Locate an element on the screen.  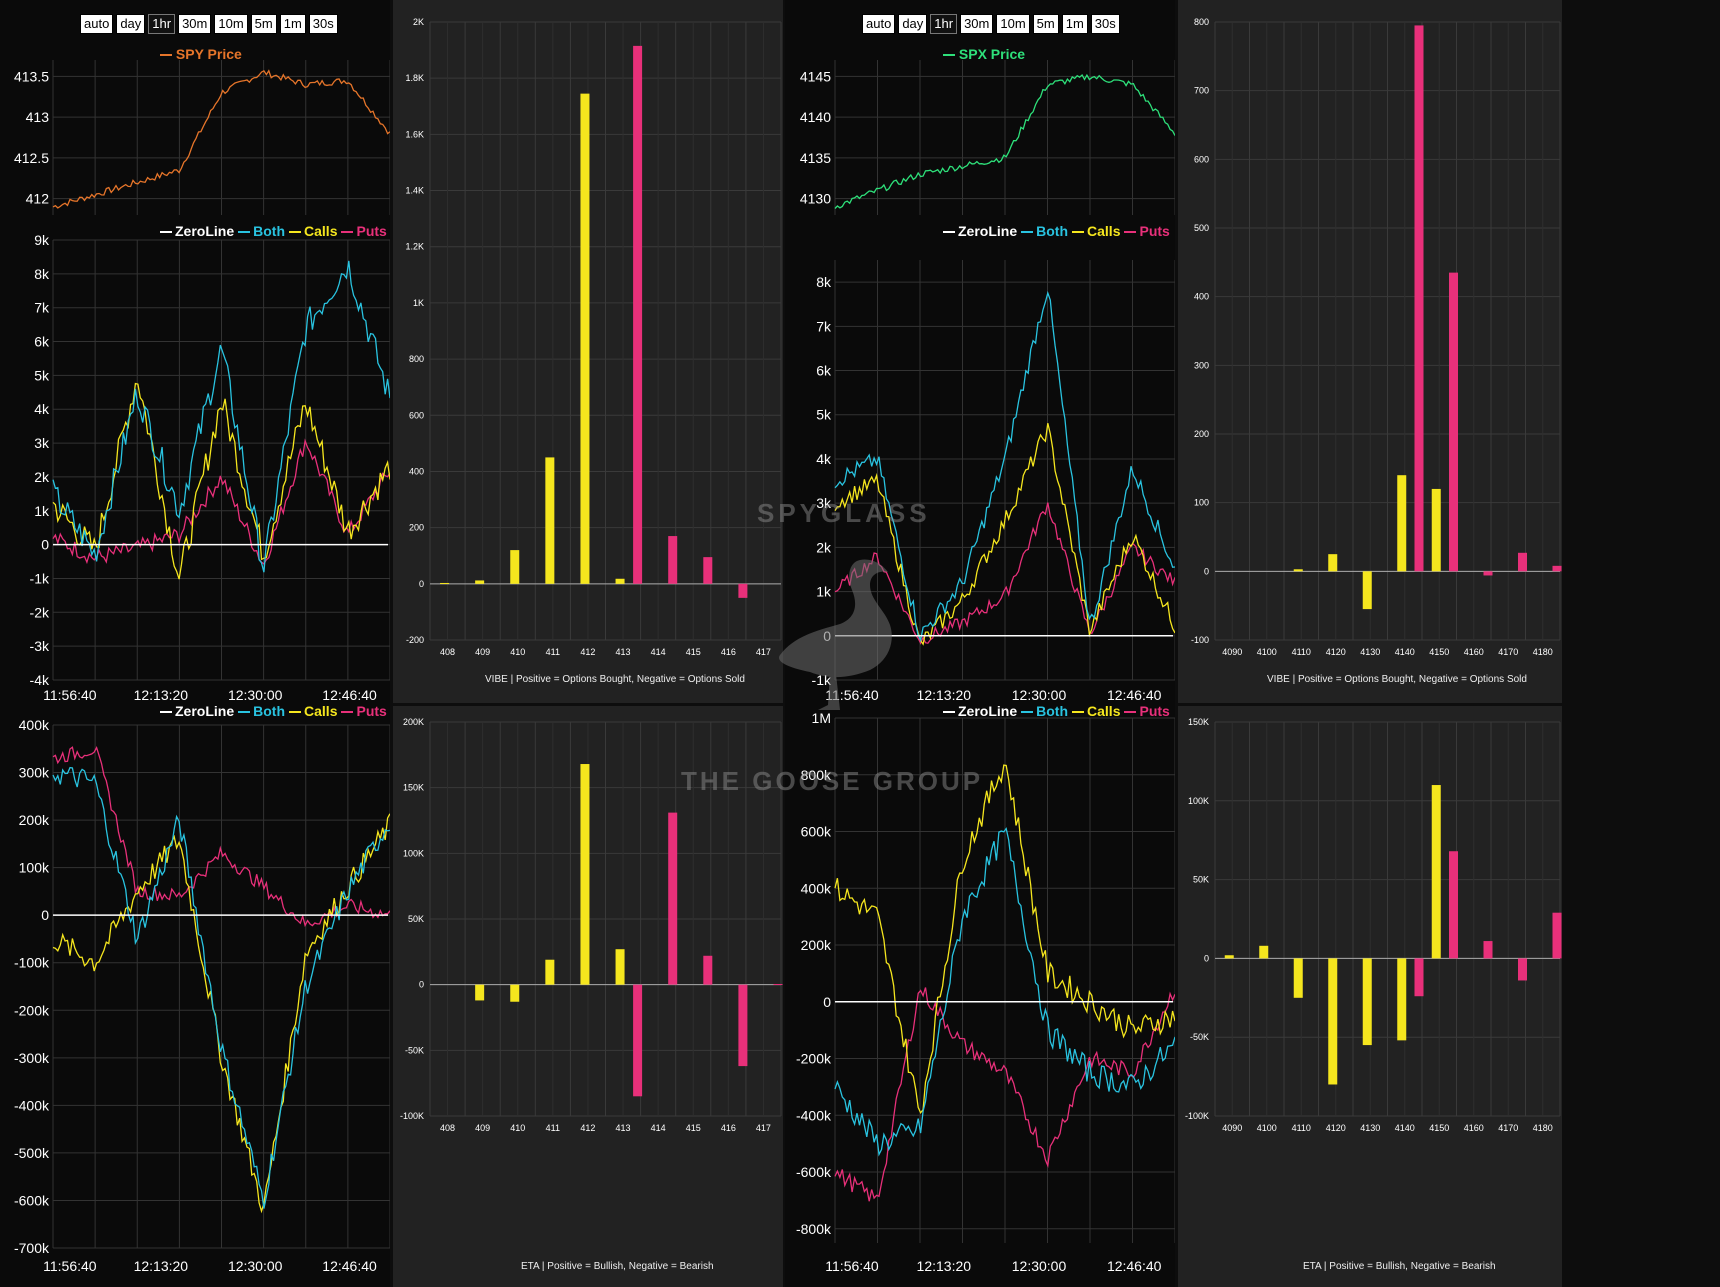
x-tick-label: 4100 is located at coordinates (1267, 652).